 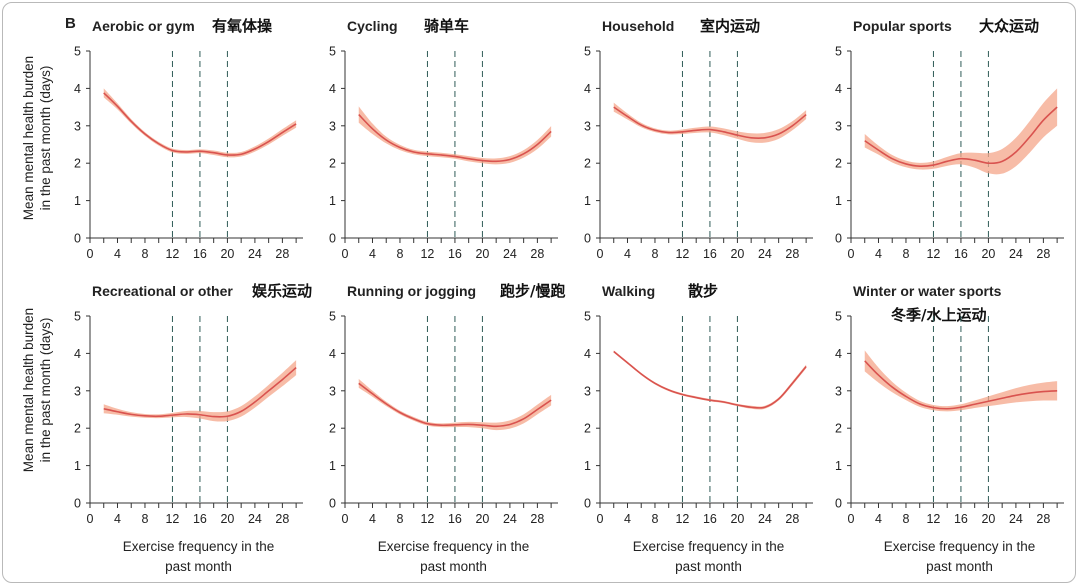 What do you see at coordinates (242, 26) in the screenshot?
I see `subplot-title-cn: 有氧体操` at bounding box center [242, 26].